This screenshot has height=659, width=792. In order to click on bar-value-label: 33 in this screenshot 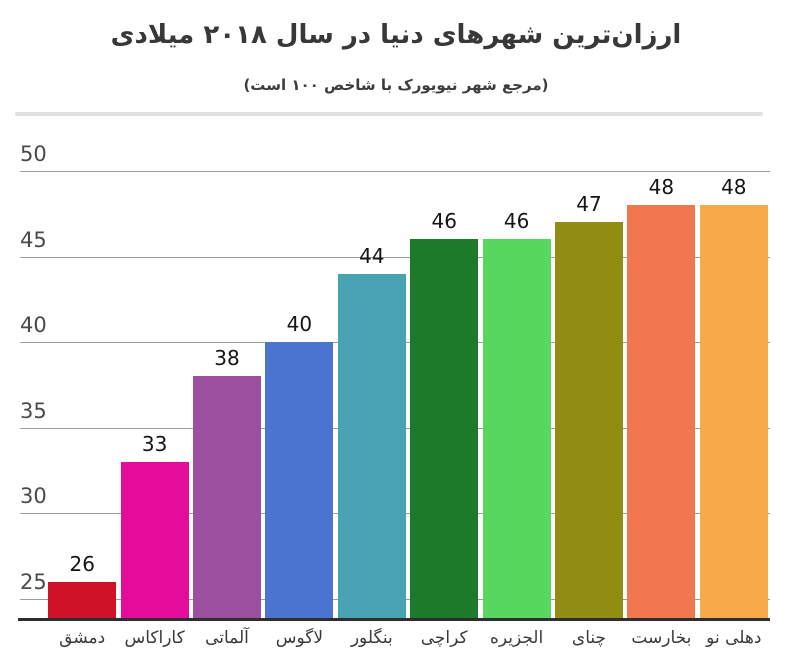, I will do `click(154, 444)`.